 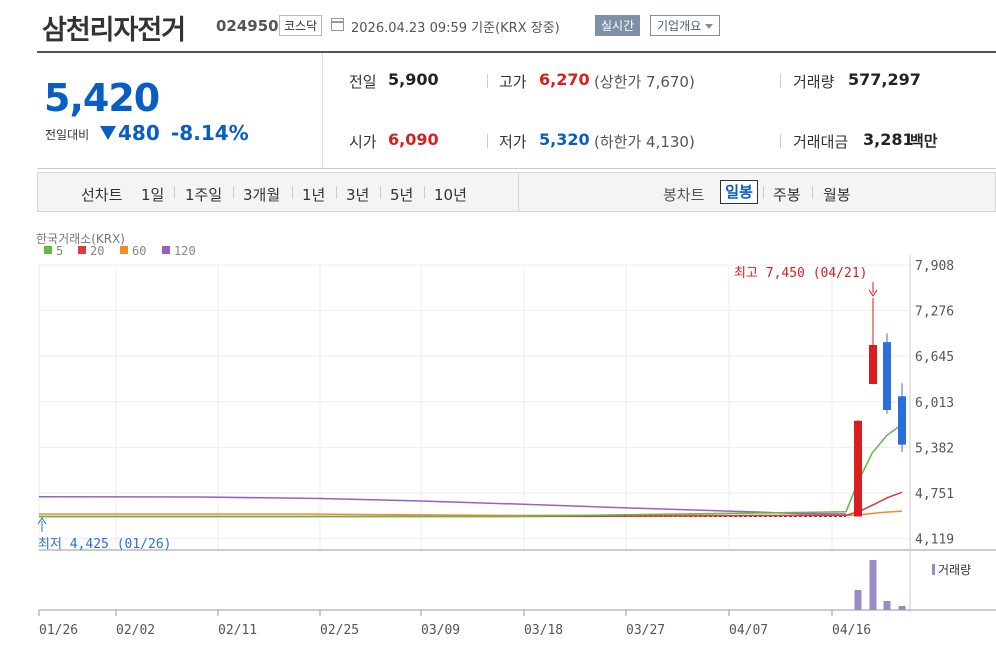 I want to click on corp-overview-dropdown: 기업개요, so click(x=685, y=25).